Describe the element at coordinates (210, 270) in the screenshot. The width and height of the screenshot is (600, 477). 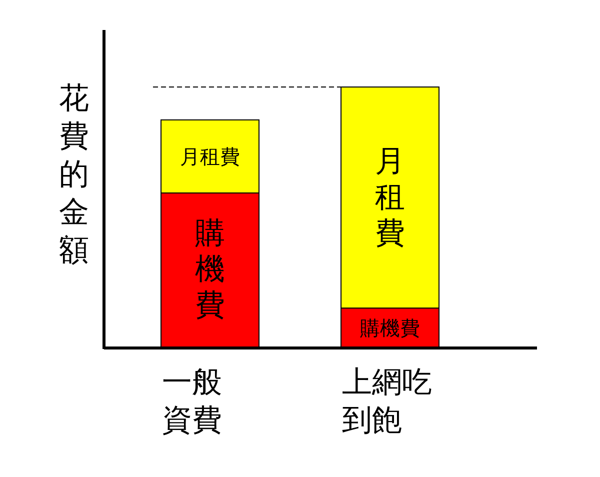
I see `text: 購機費` at that location.